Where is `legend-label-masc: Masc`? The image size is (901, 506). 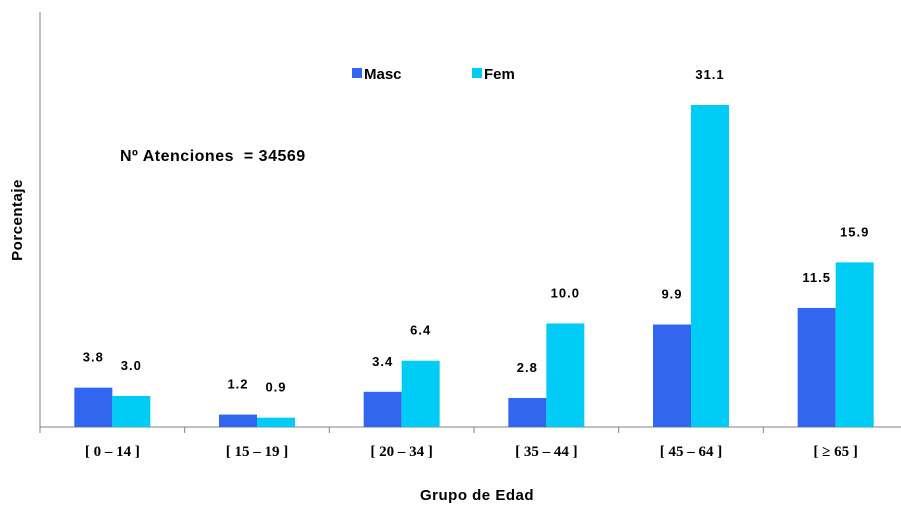 legend-label-masc: Masc is located at coordinates (383, 74).